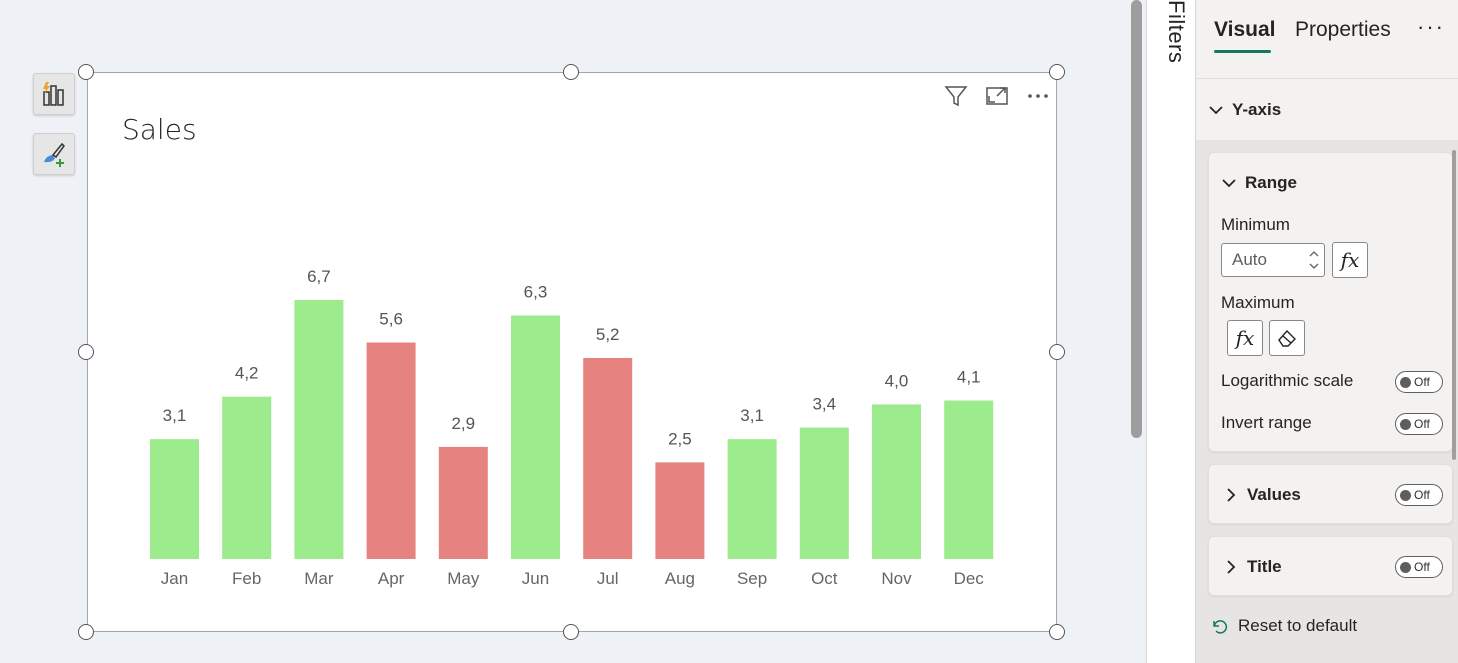  Describe the element at coordinates (1136, 219) in the screenshot. I see `canvas-scrollbar-thumb` at that location.